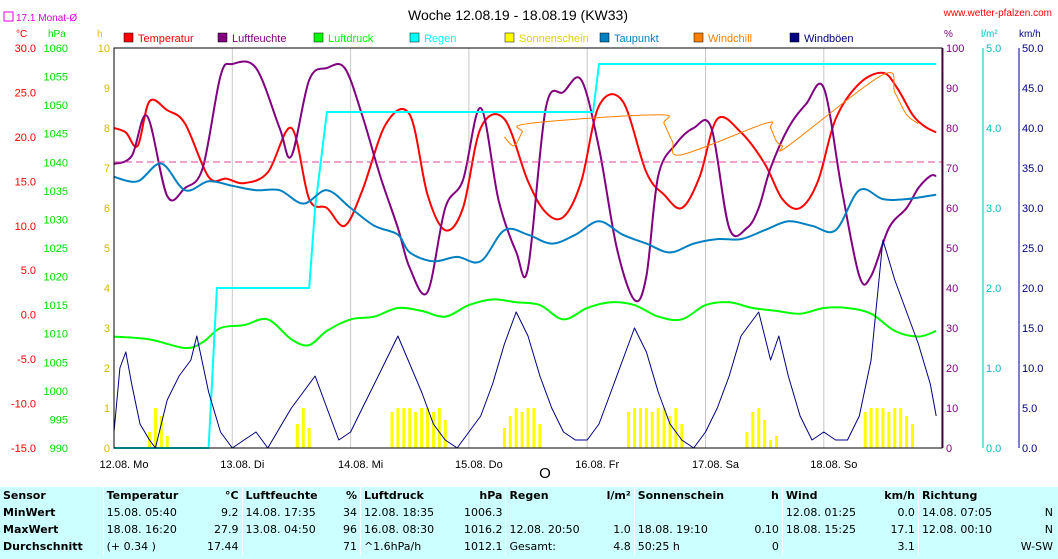  I want to click on monthly-avg-swatch, so click(8, 16).